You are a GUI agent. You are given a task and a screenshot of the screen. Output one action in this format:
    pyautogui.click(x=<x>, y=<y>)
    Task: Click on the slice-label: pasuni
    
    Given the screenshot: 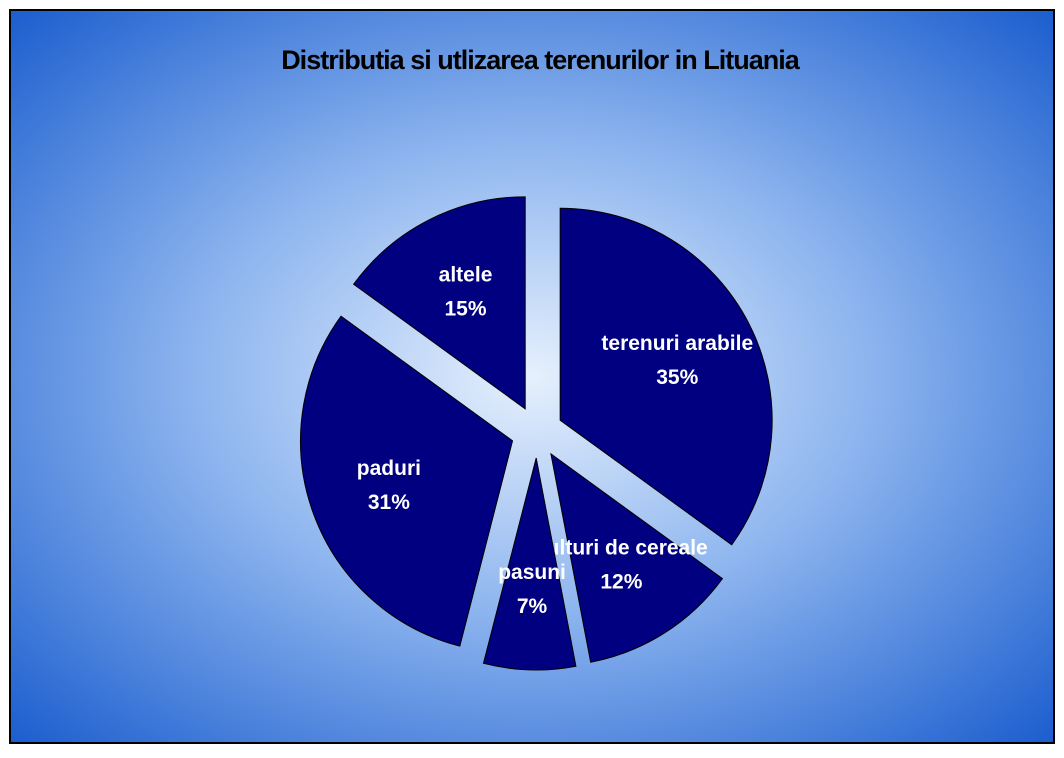 What is the action you would take?
    pyautogui.click(x=532, y=572)
    